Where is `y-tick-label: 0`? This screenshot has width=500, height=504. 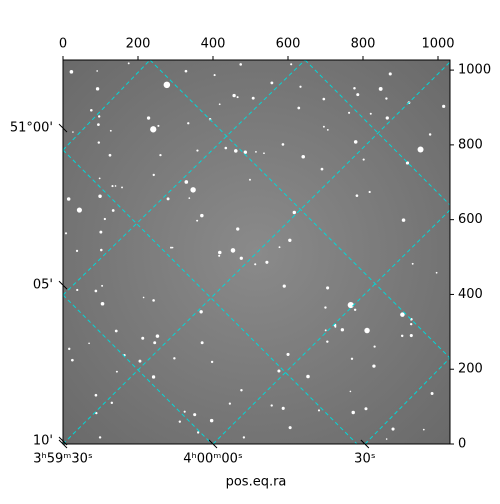
y-tick-label: 0 is located at coordinates (462, 444).